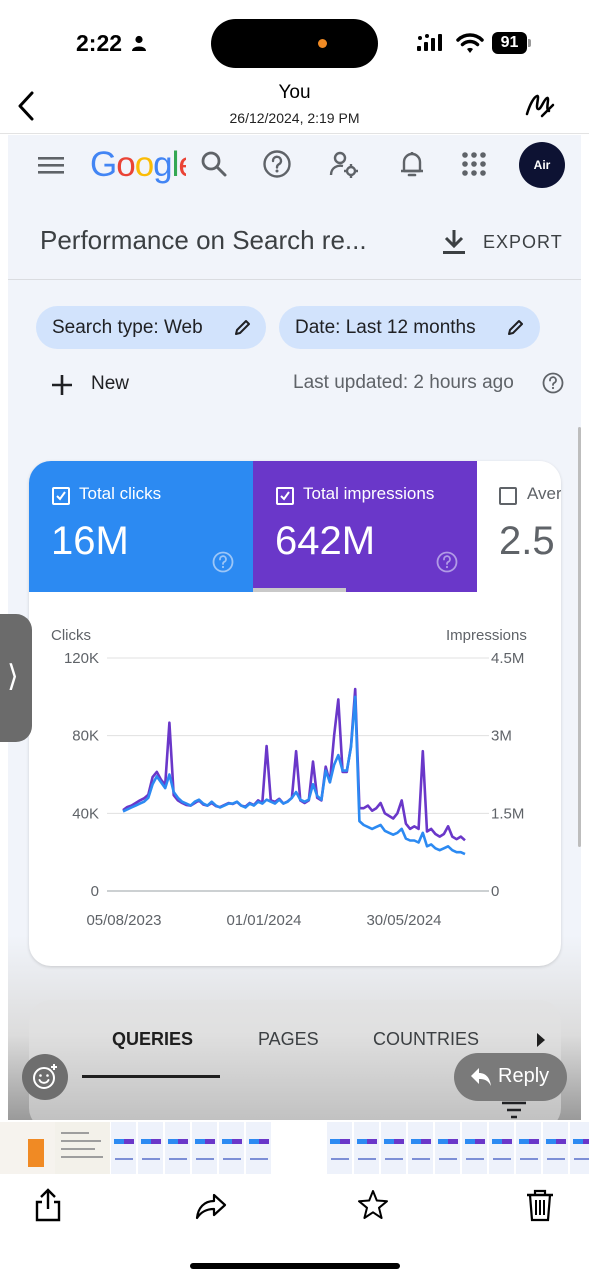  What do you see at coordinates (508, 496) in the screenshot?
I see `average-ctr-checkbox` at bounding box center [508, 496].